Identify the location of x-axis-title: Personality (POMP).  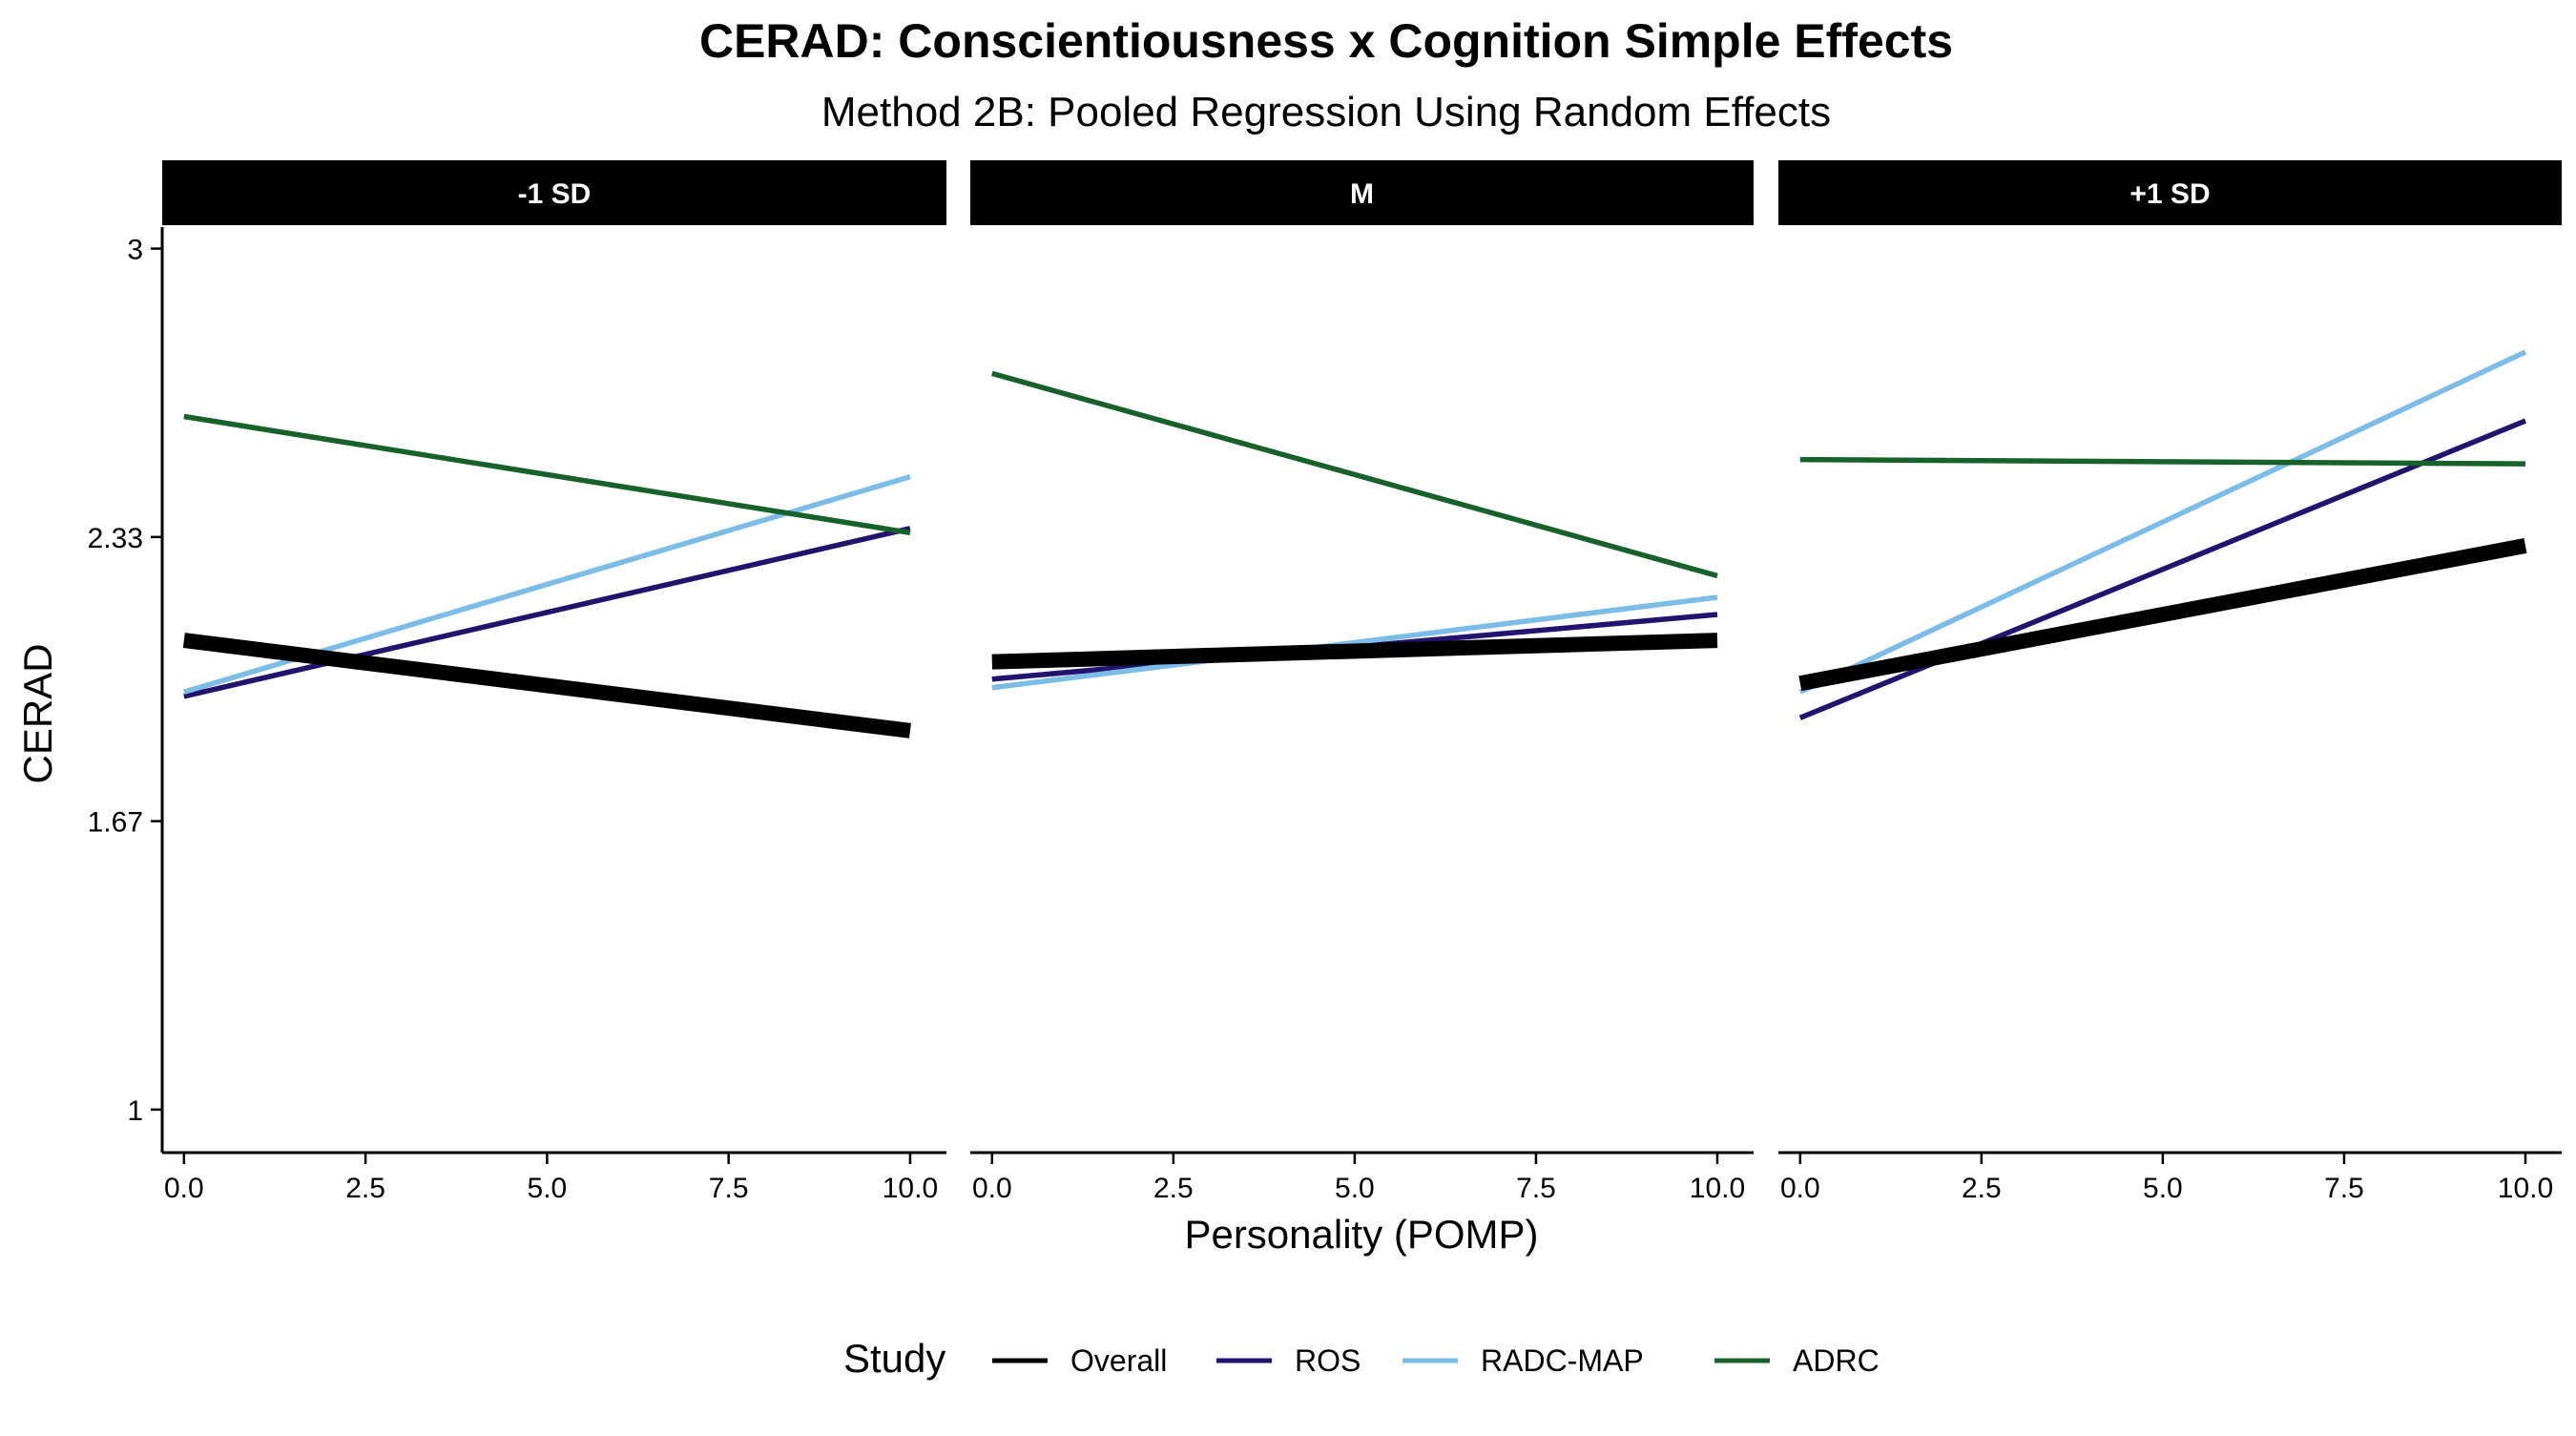
(1361, 1234).